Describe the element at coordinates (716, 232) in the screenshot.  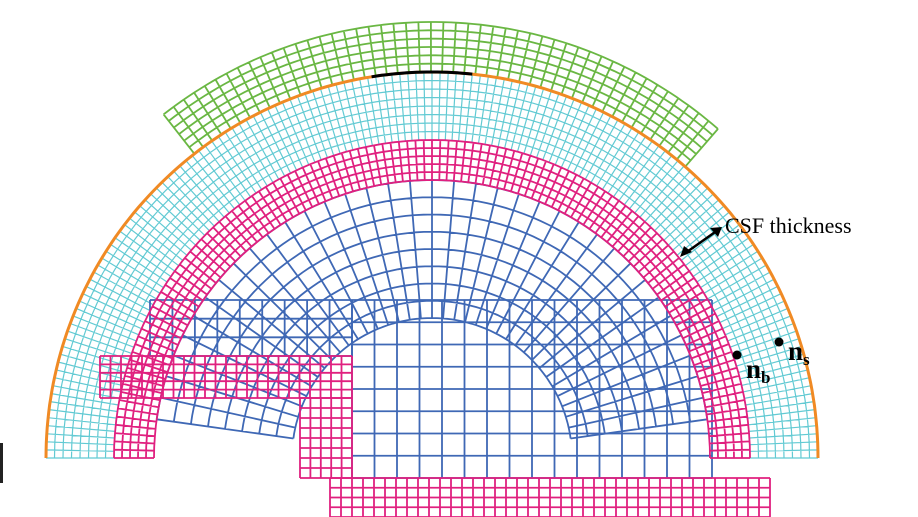
I see `csf-arrowhead-outer` at that location.